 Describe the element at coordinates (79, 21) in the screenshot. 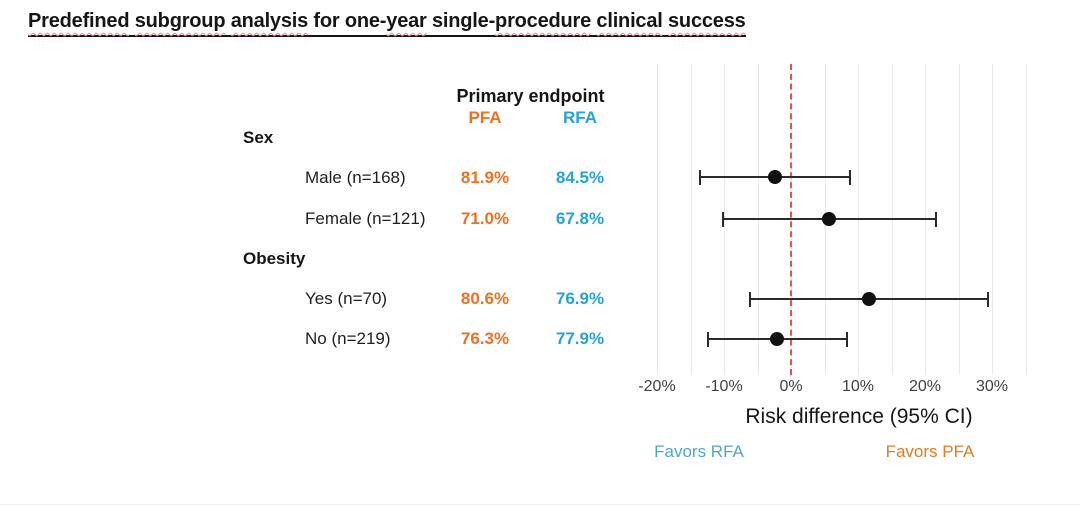

I see `title-word: Predefined` at that location.